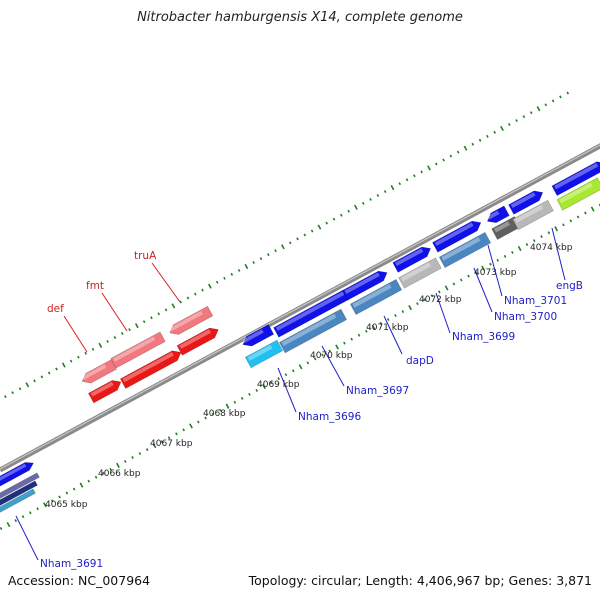 This screenshot has width=600, height=600. I want to click on gene-block-red-body, so click(105, 392).